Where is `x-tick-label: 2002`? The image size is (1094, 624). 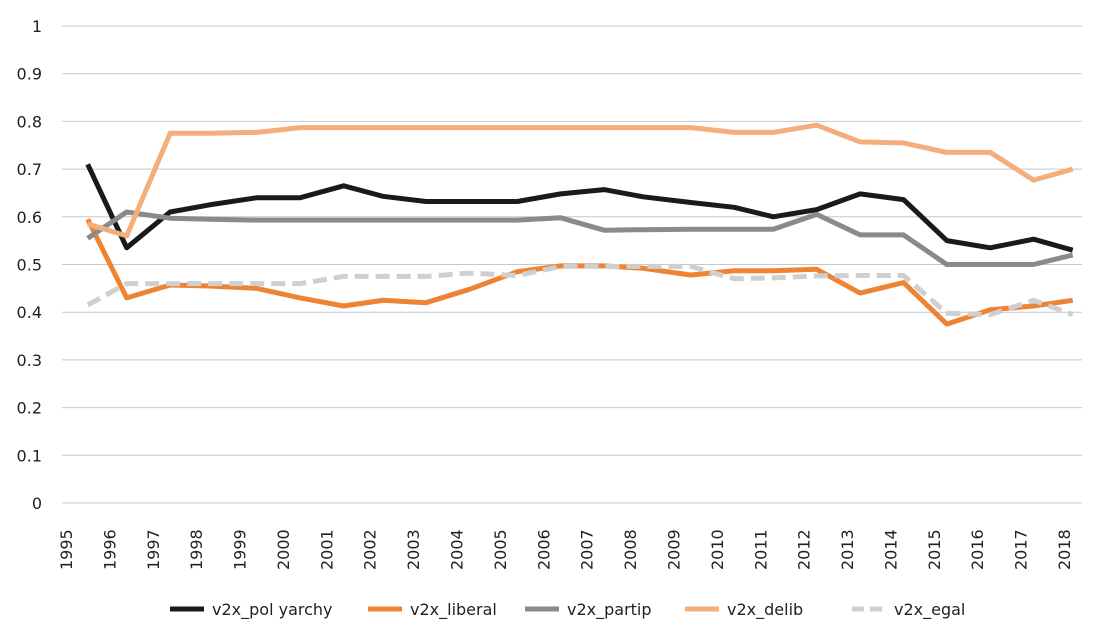 x-tick-label: 2002 is located at coordinates (370, 549).